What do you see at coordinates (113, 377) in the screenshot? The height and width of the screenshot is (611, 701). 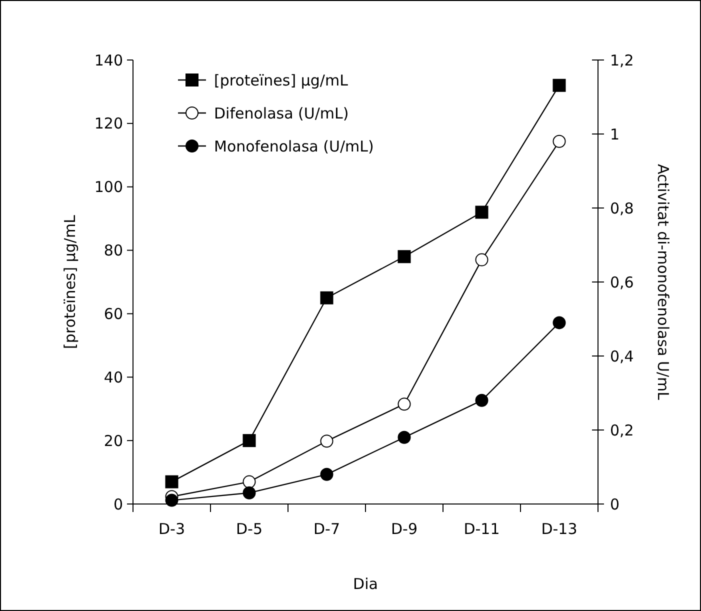 I see `y-tick-label: 40` at bounding box center [113, 377].